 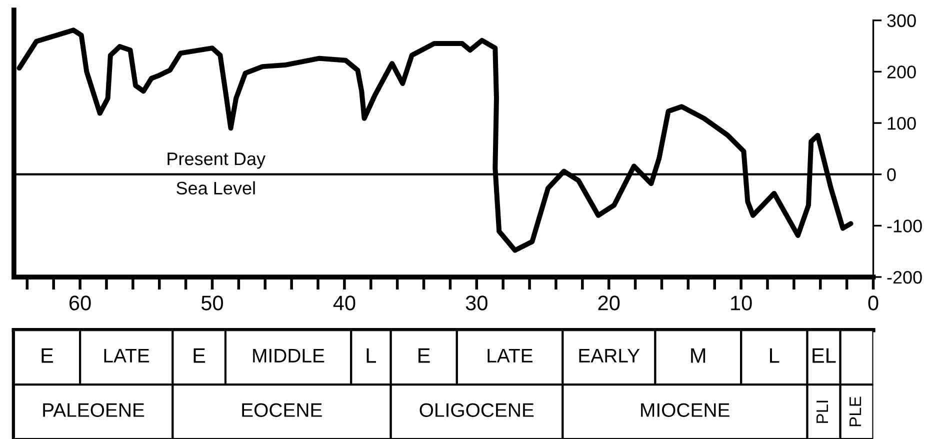 What do you see at coordinates (741, 303) in the screenshot?
I see `x-tick-label: 10` at bounding box center [741, 303].